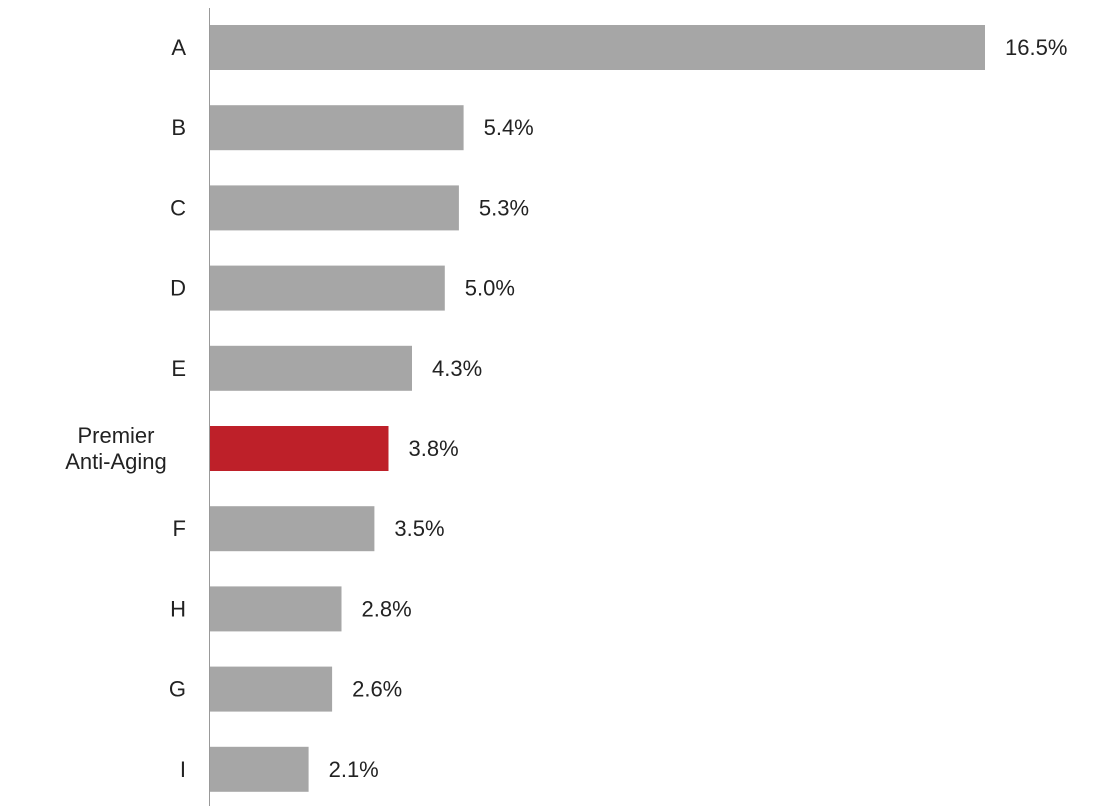  I want to click on value-label-d: 5.0%, so click(490, 288).